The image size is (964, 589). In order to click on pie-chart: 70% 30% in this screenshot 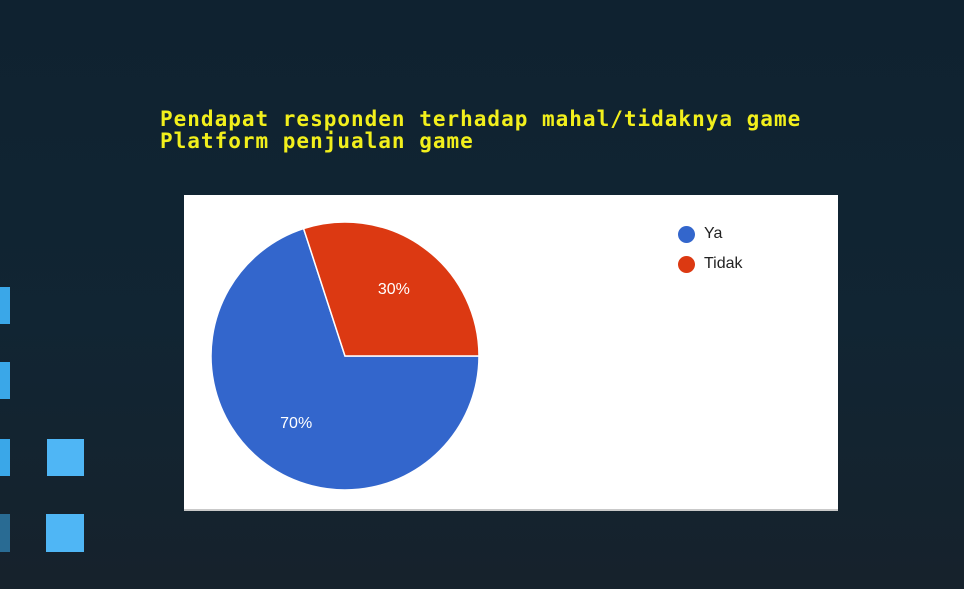, I will do `click(345, 356)`.